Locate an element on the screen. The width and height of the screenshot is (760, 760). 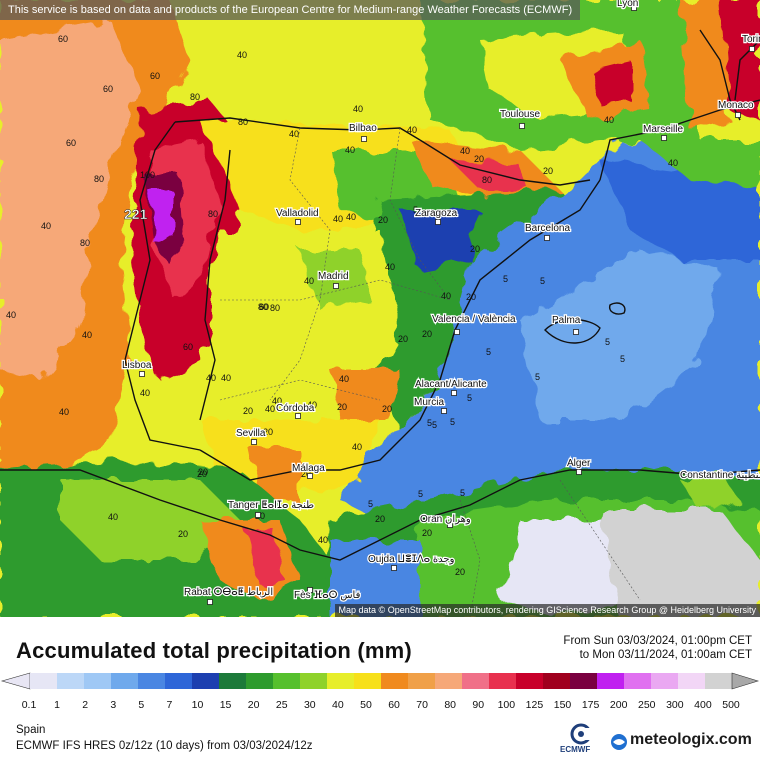
city-label: Lisboa is located at coordinates (137, 366).